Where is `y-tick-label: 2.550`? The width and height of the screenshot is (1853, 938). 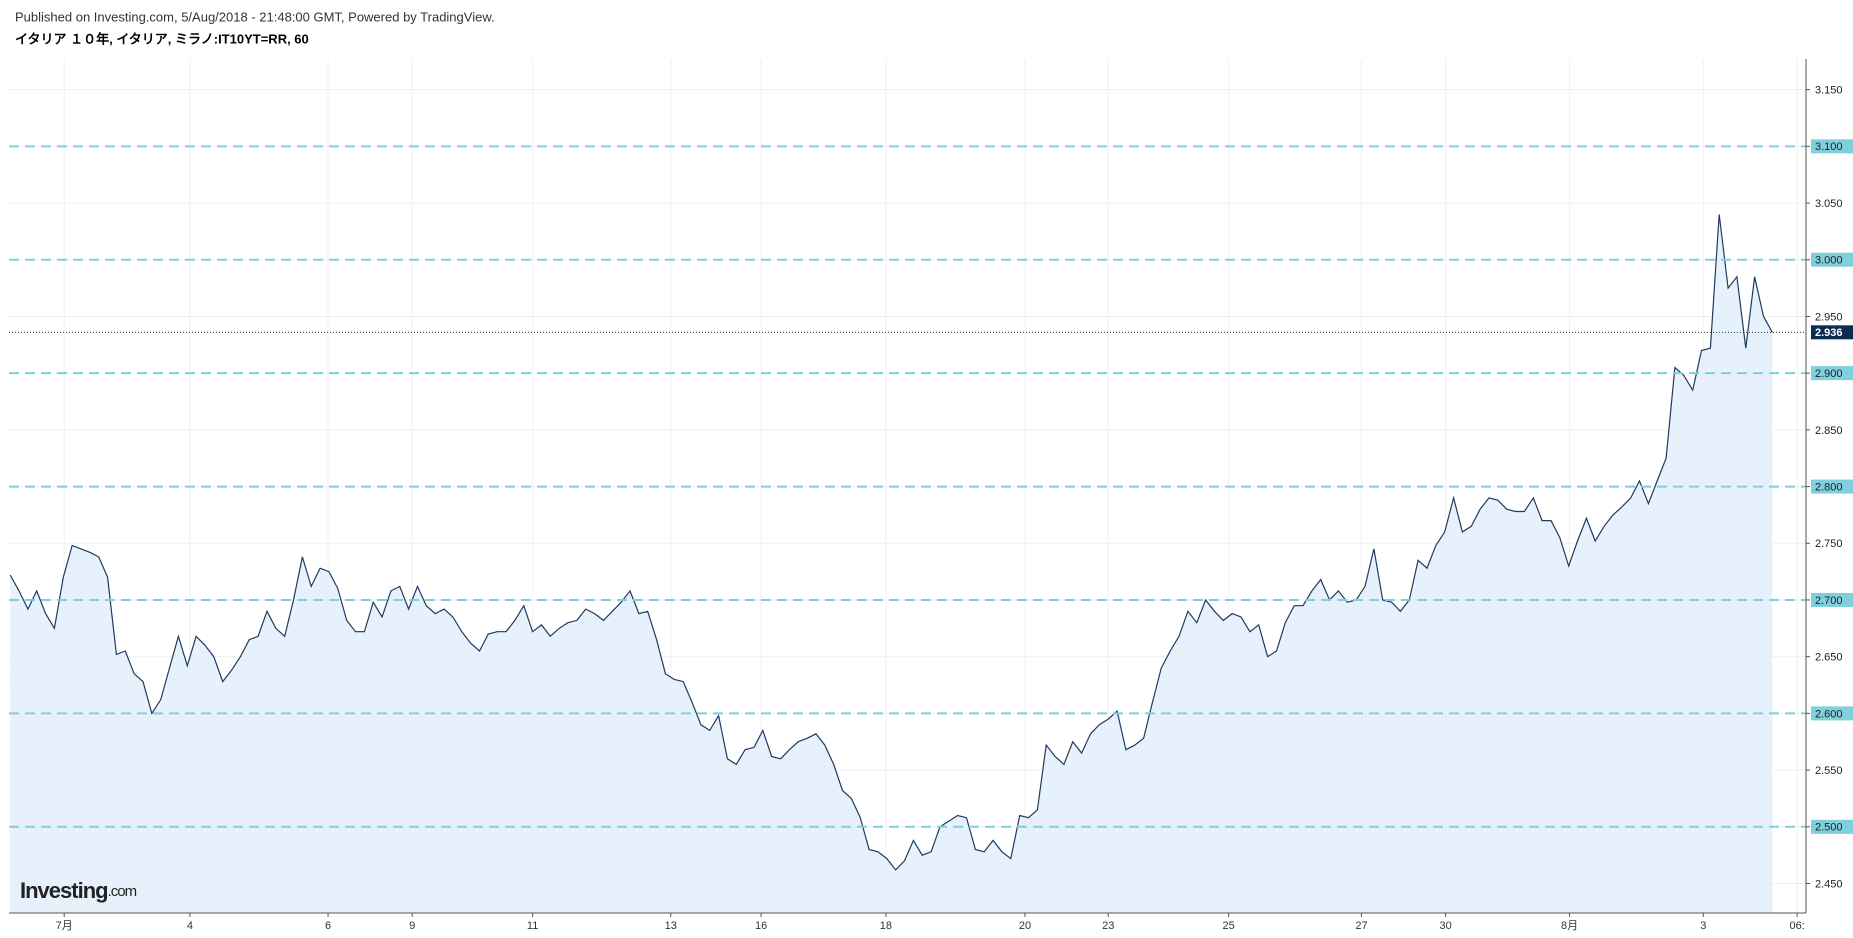
y-tick-label: 2.550 is located at coordinates (1829, 771).